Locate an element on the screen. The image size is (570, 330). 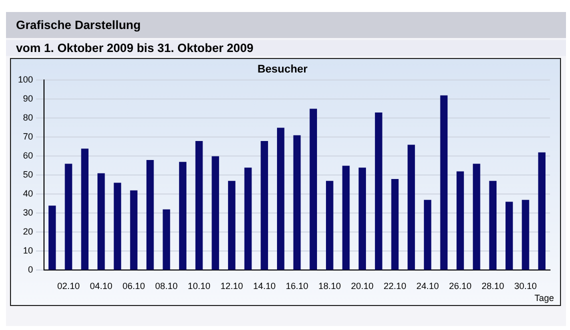
x-tick-label: 04.10 is located at coordinates (101, 286).